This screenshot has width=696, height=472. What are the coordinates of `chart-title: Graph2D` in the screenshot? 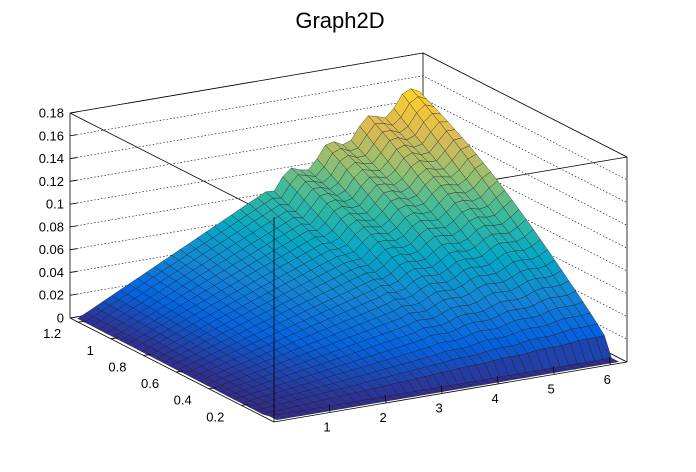 It's located at (339, 20).